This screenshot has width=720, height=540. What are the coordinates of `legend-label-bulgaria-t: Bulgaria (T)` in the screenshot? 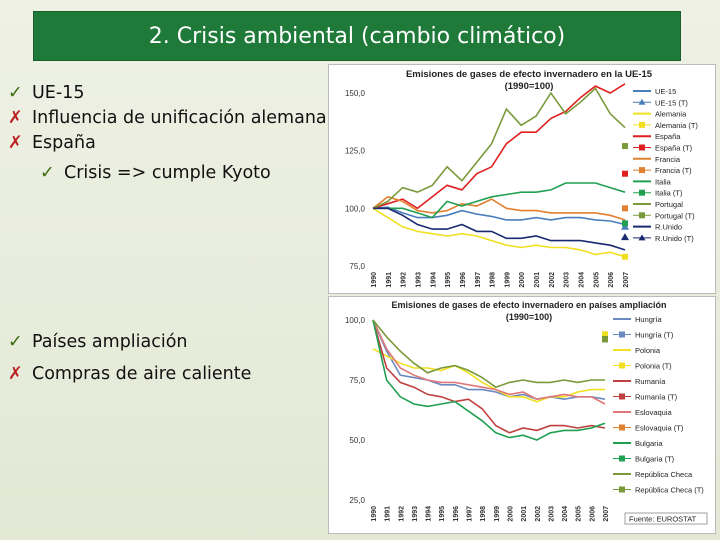 It's located at (655, 459).